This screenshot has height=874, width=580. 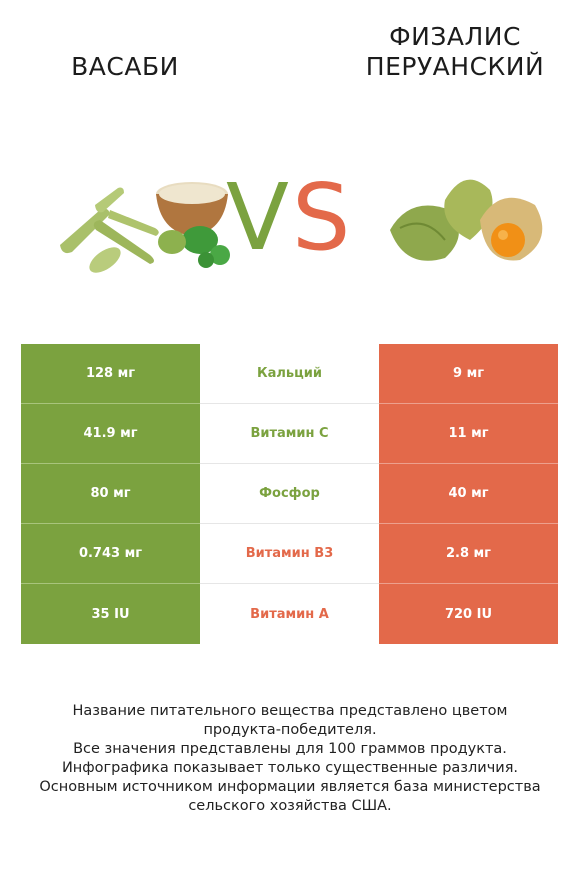 I want to click on left-food-title: ВАСАБИ, so click(x=125, y=66).